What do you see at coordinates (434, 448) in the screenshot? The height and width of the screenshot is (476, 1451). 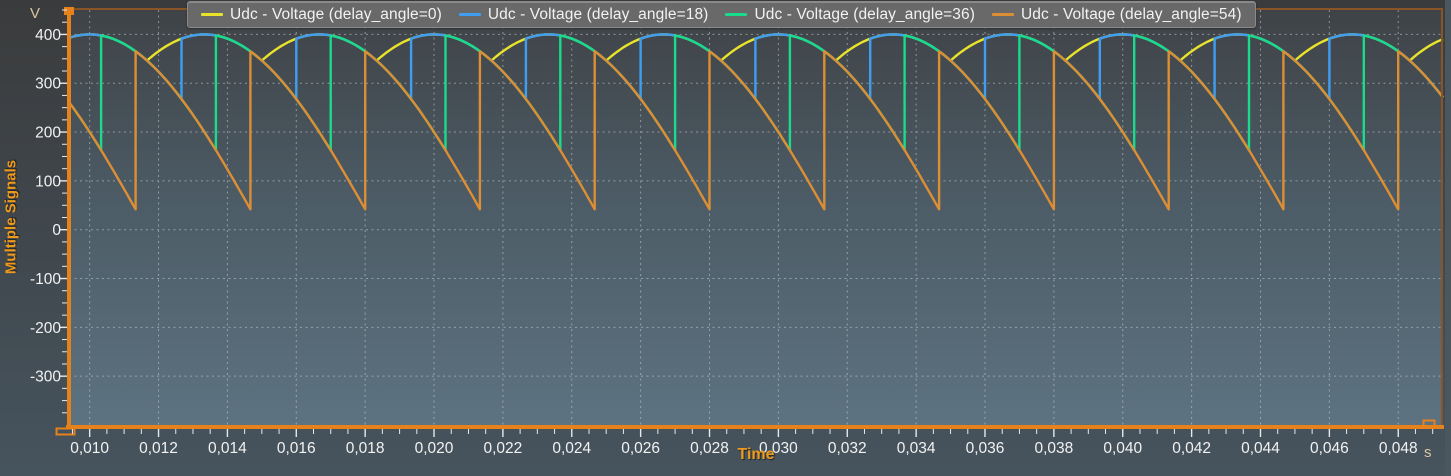 I see `svg-text: 0,020` at bounding box center [434, 448].